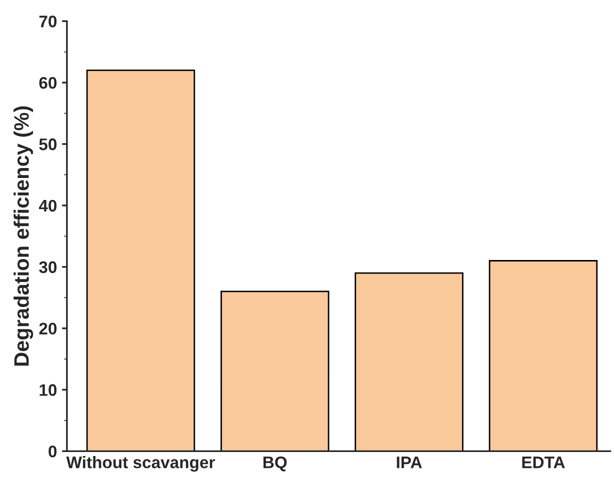  What do you see at coordinates (24, 236) in the screenshot?
I see `y-axis-title: Degradation efficiency (%)` at bounding box center [24, 236].